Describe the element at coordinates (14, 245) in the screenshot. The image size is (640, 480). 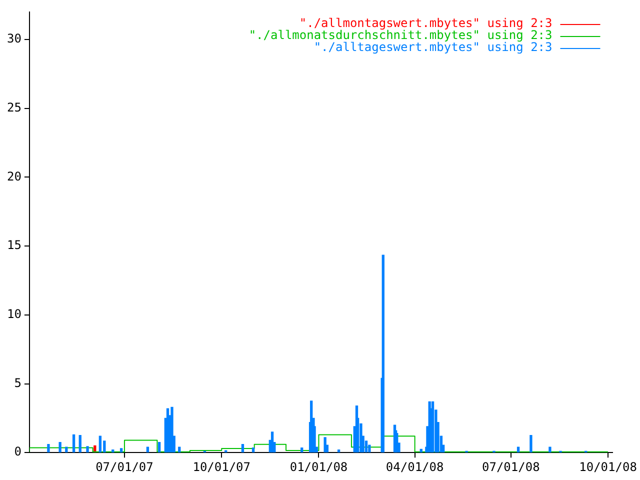
I see `y-tick-label: 15` at that location.